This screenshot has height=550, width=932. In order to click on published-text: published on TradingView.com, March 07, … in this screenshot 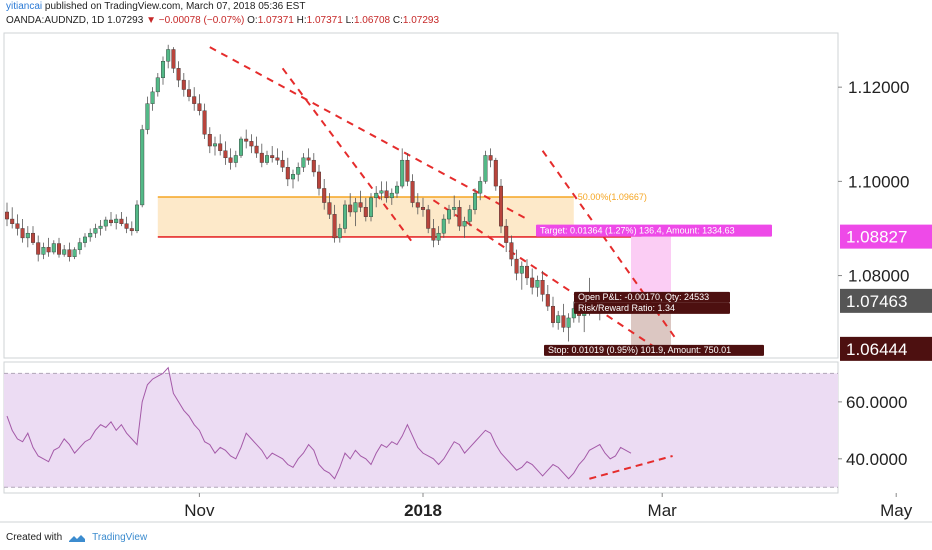, I will do `click(175, 6)`.